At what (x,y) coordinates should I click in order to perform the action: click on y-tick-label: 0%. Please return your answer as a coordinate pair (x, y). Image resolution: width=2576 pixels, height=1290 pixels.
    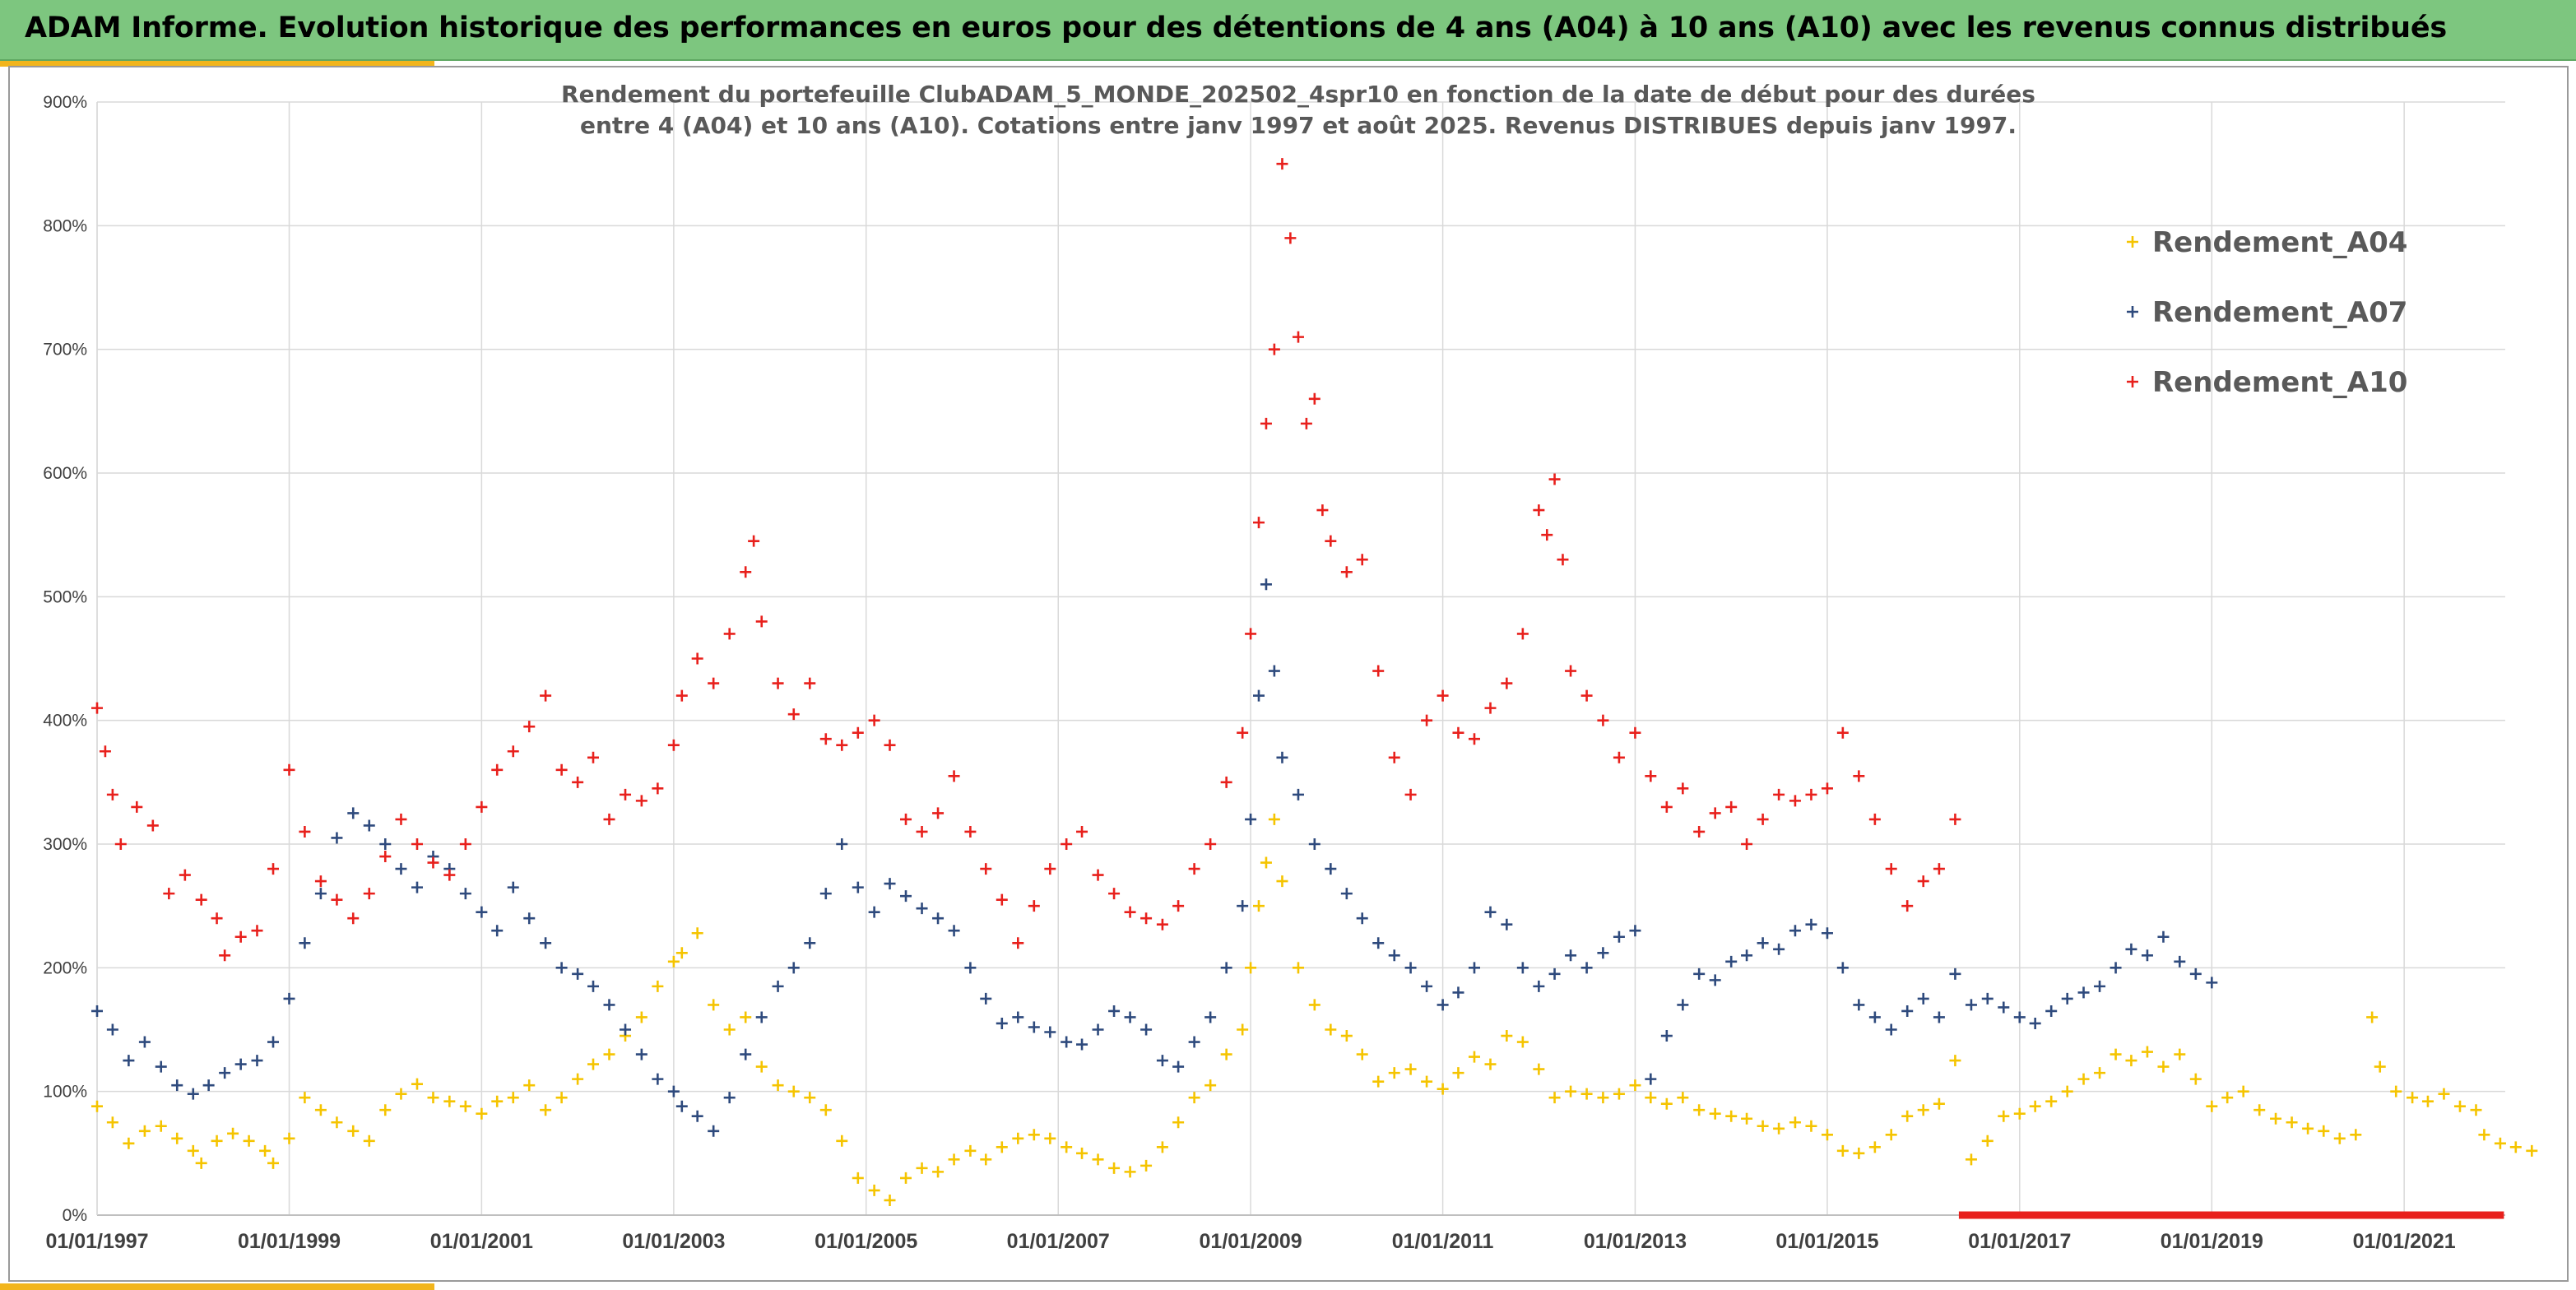
    Looking at the image, I should click on (75, 1215).